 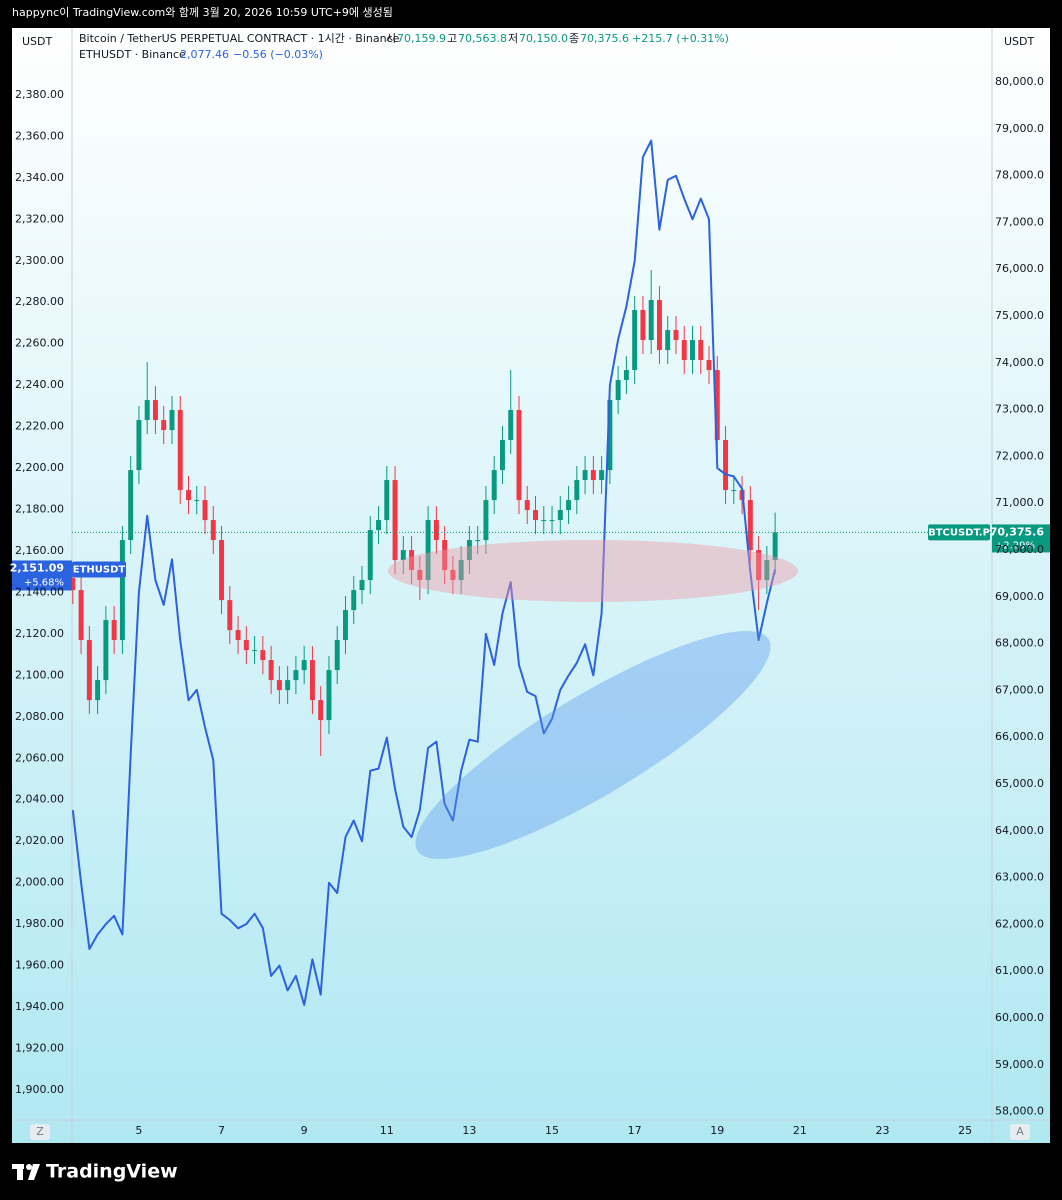 I want to click on logo-mark, so click(x=20, y=1172).